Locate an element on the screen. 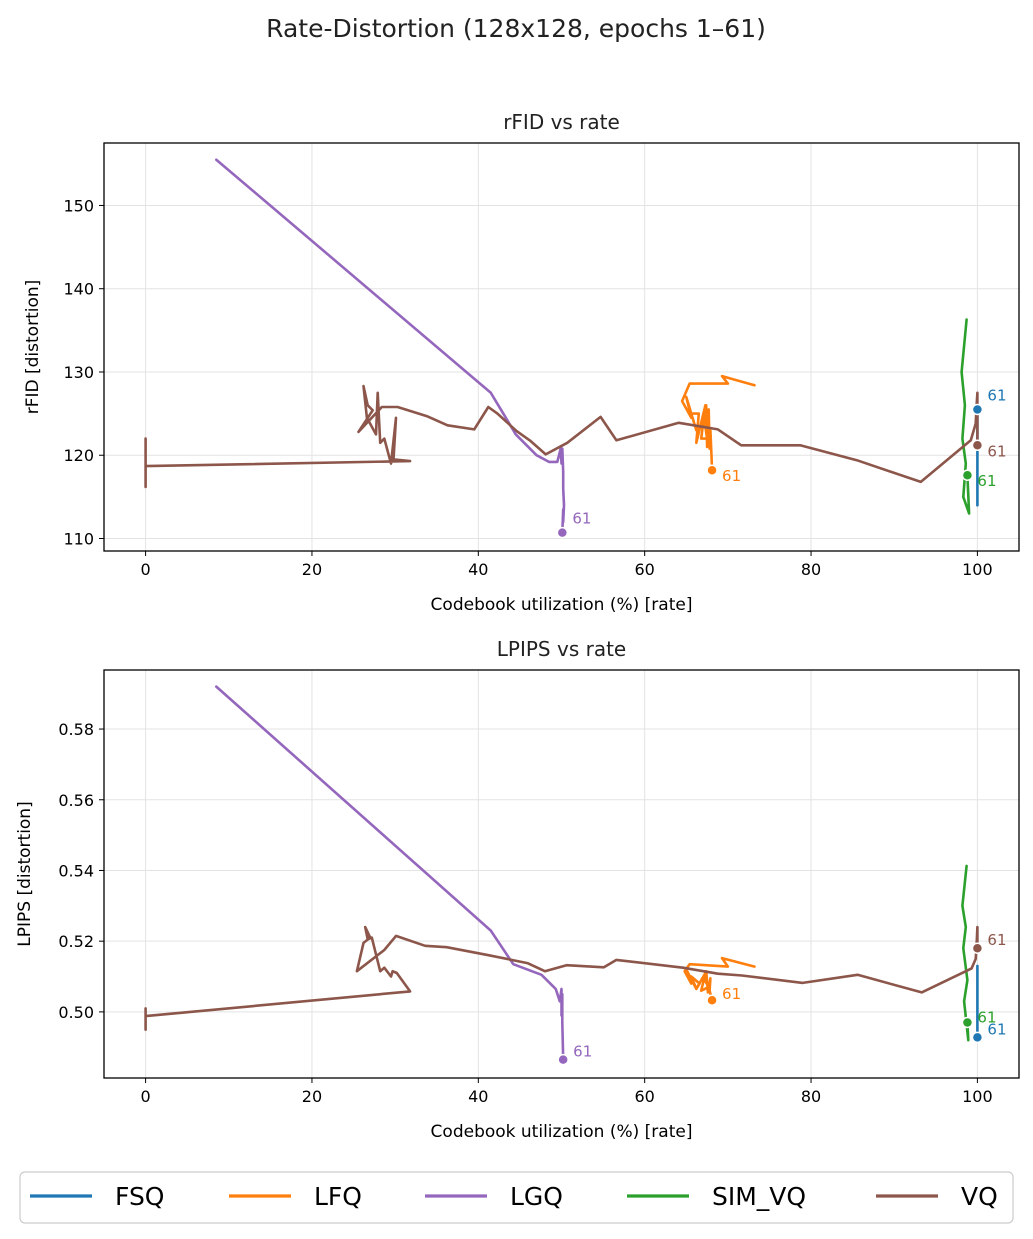 This screenshot has height=1239, width=1033. y-axis-label: LPIPS [distortion] is located at coordinates (25, 873).